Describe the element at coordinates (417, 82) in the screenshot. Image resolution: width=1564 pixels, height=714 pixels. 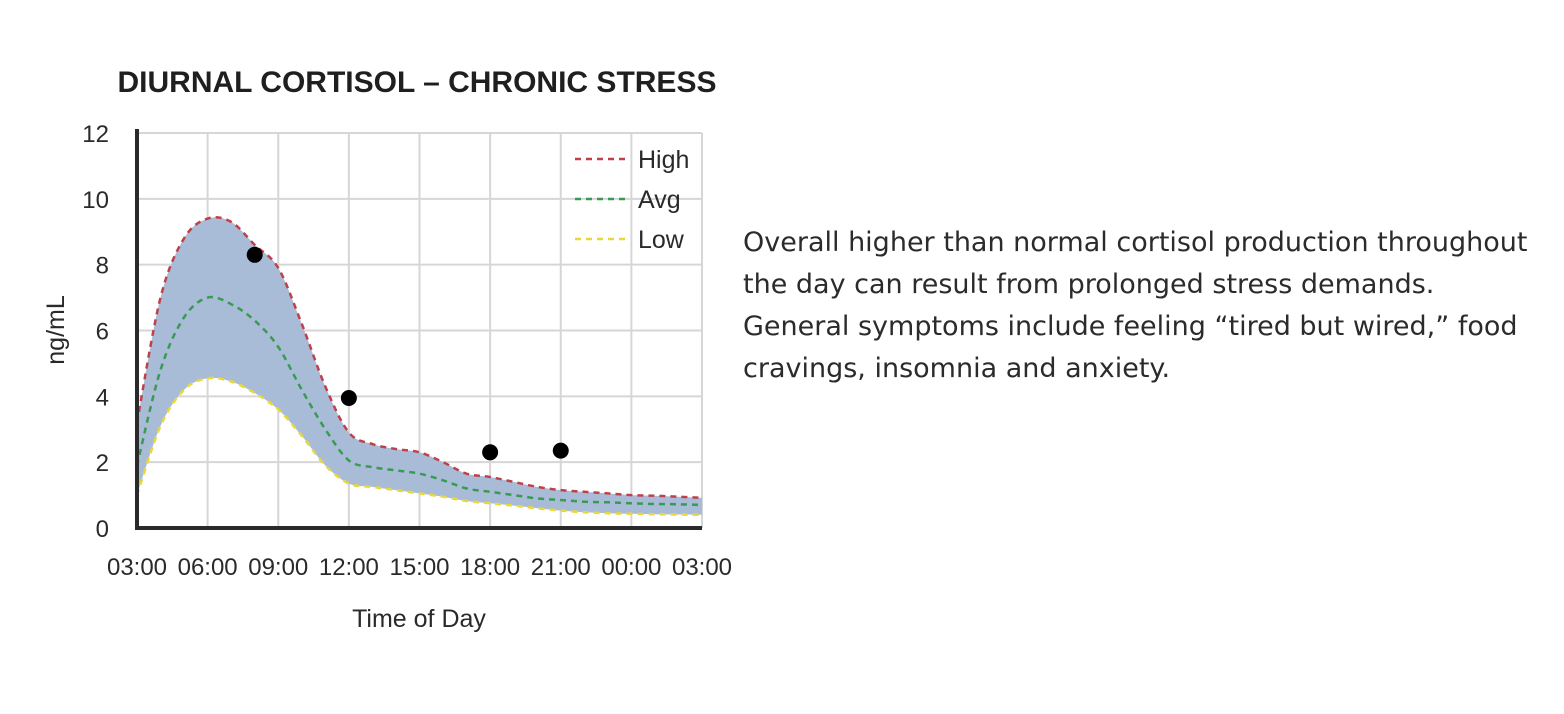
I see `chart-title: DIURNAL CORTISOL – CHRONIC STRESS` at that location.